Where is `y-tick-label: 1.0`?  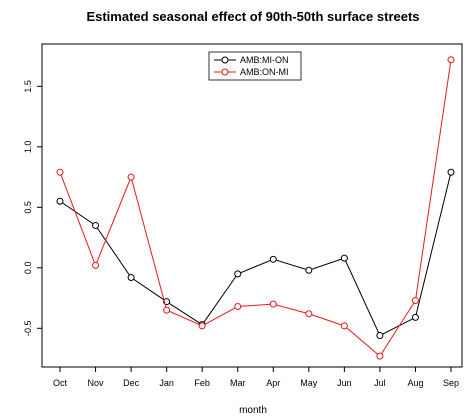 y-tick-label: 1.0 is located at coordinates (28, 147).